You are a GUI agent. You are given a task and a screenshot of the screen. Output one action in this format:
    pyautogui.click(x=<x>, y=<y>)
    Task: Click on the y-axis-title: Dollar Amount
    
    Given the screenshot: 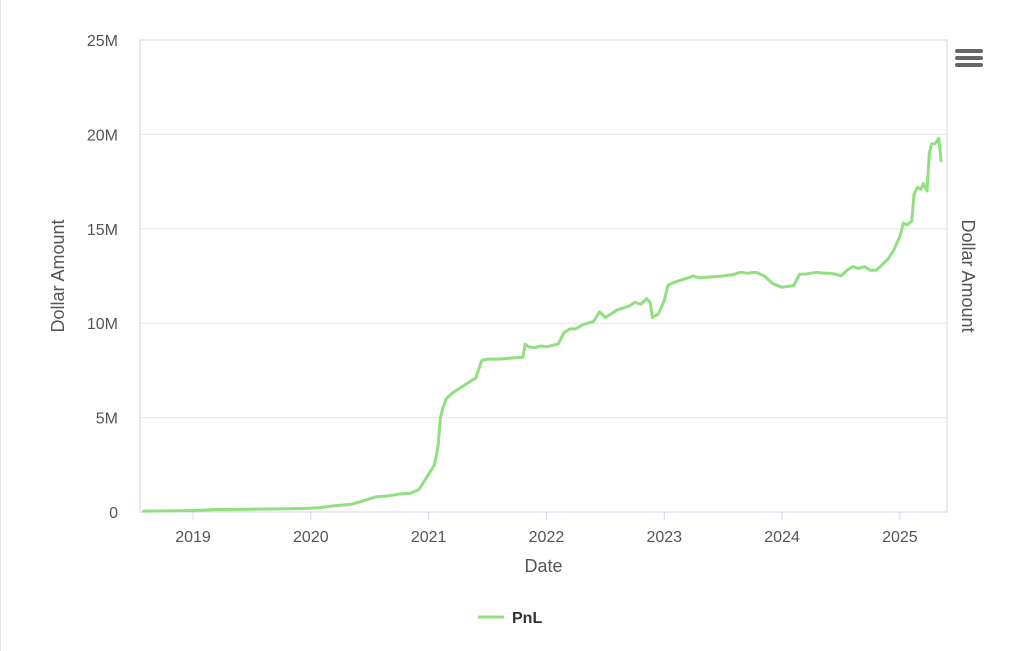 What is the action you would take?
    pyautogui.click(x=58, y=275)
    